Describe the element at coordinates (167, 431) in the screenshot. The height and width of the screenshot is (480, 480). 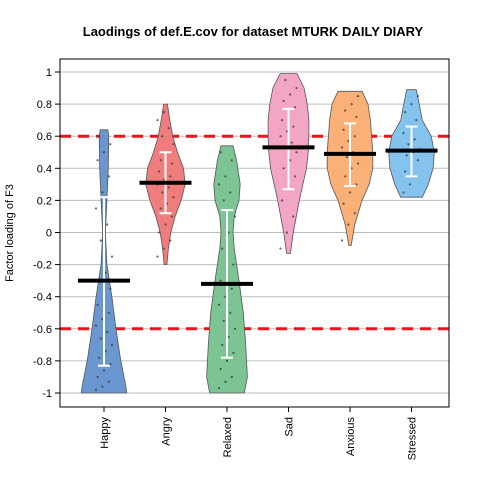
I see `x-tick-label: Angry` at that location.